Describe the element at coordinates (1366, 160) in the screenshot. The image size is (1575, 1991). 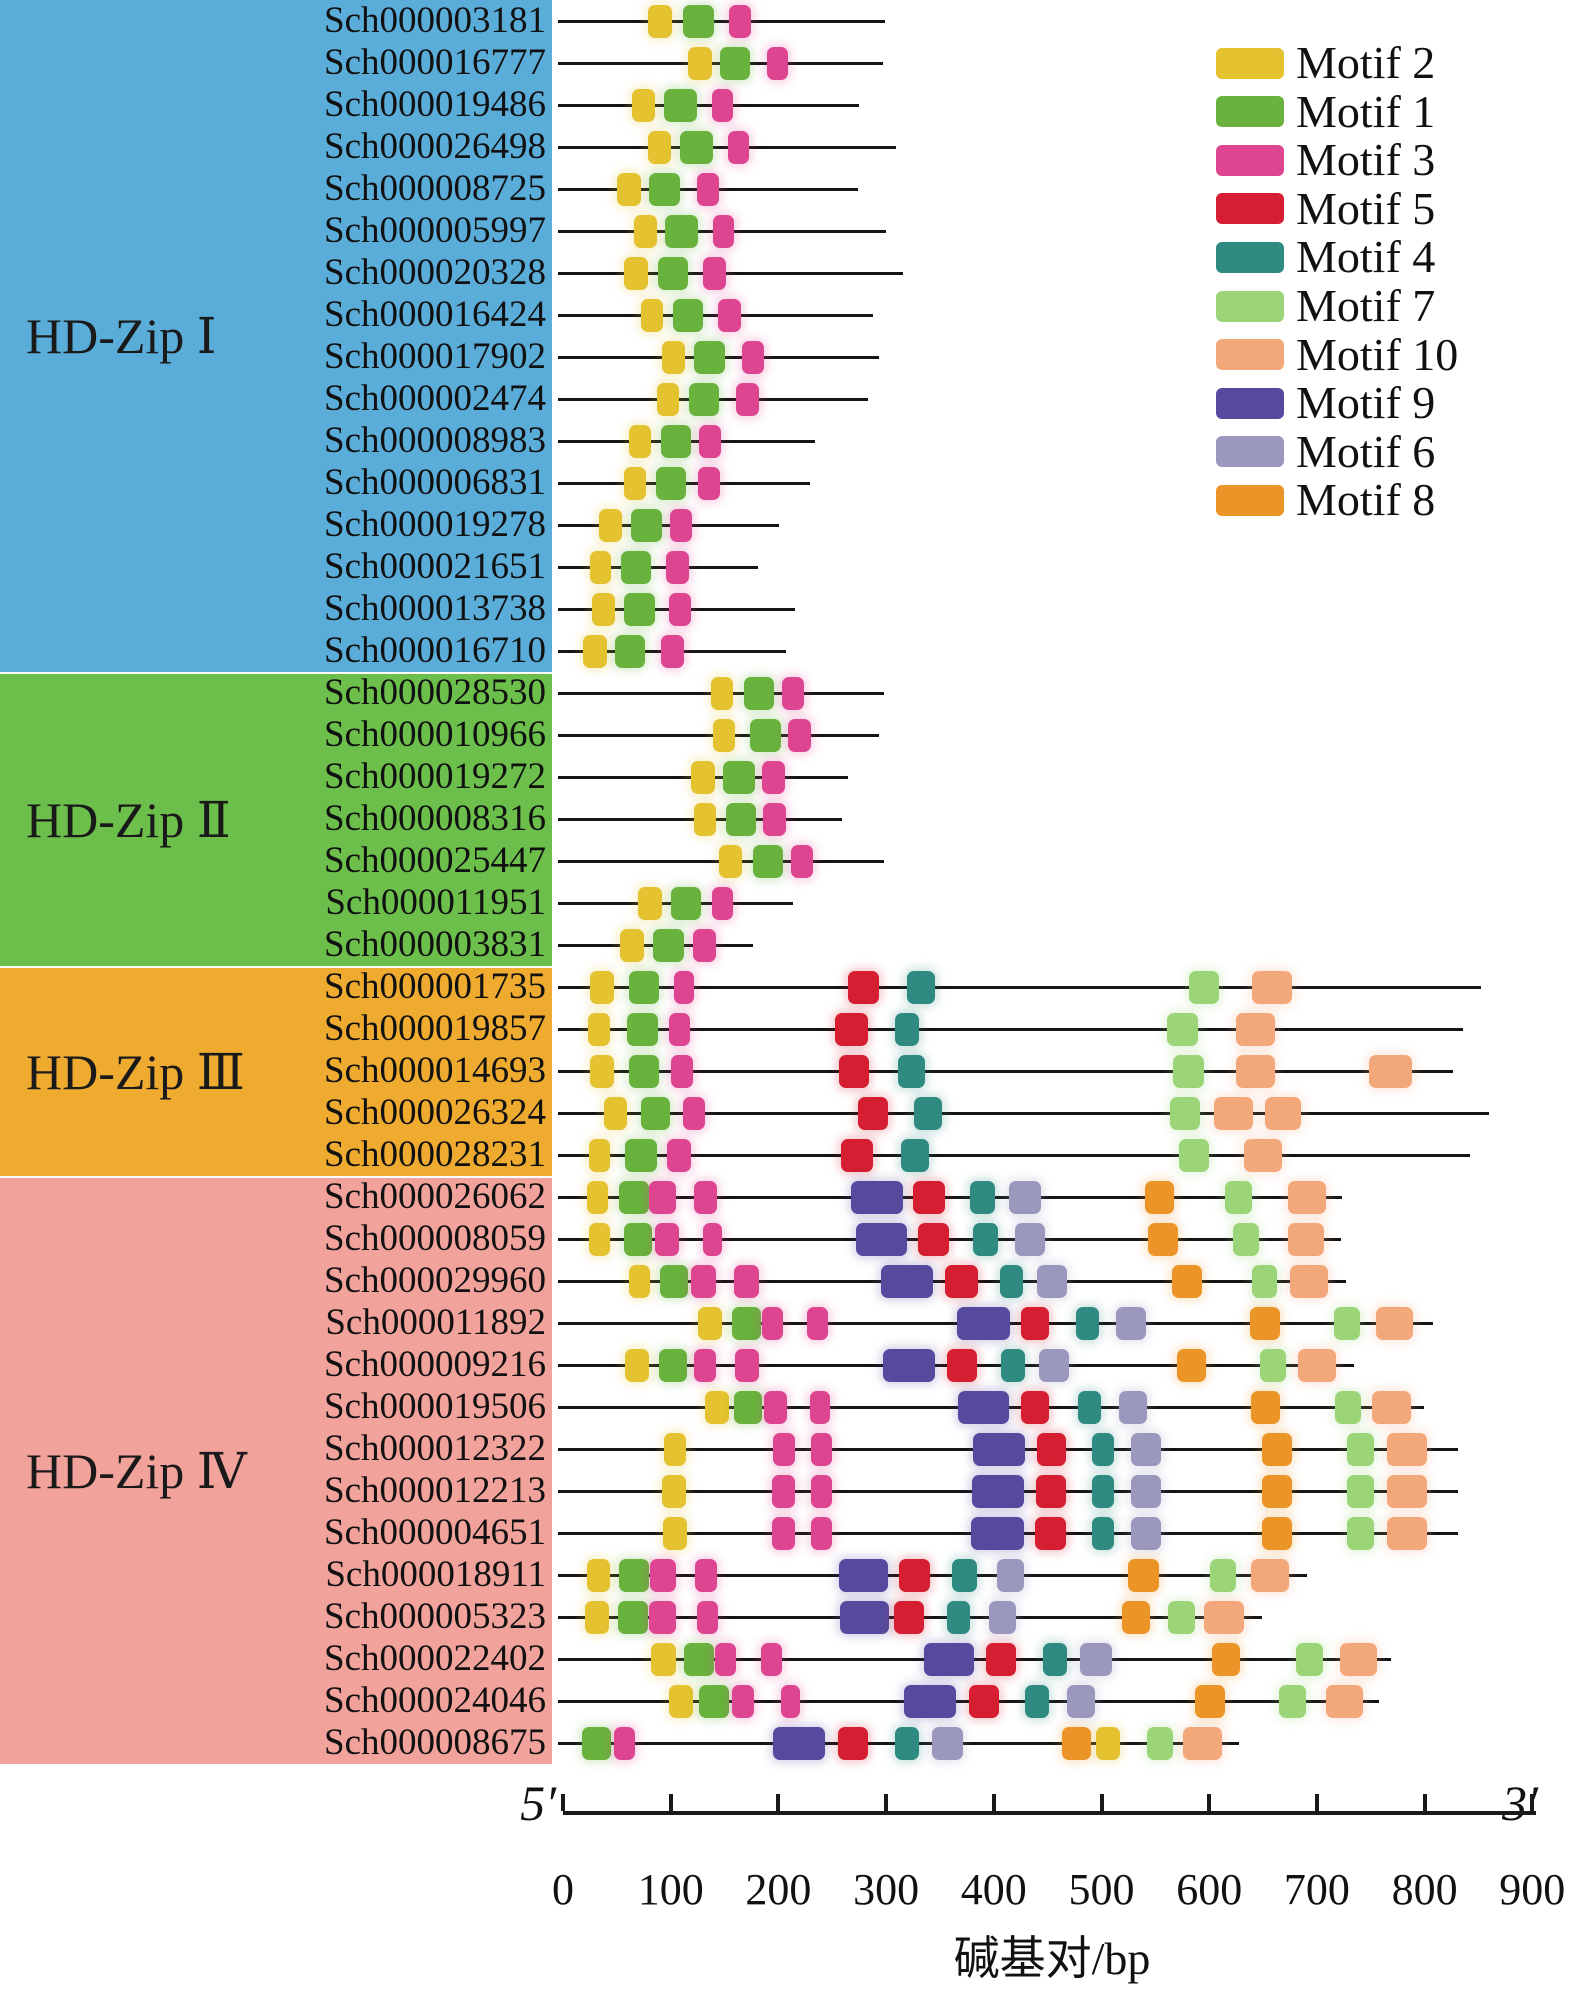
I see `legend-label: Motif 3` at that location.